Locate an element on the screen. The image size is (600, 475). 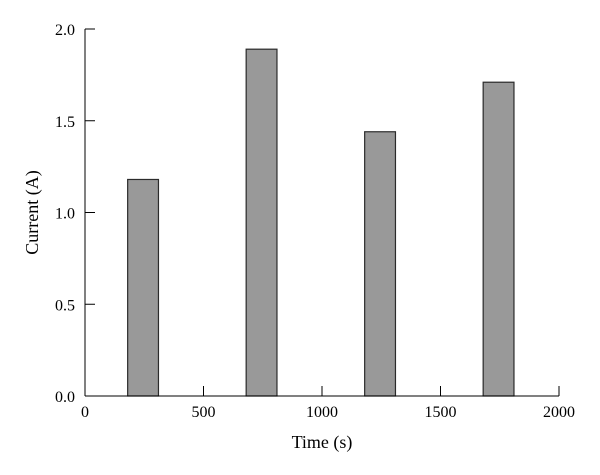
y-ticks: 0.0 0.5 1.0 1.5 2.0 is located at coordinates (75, 214).